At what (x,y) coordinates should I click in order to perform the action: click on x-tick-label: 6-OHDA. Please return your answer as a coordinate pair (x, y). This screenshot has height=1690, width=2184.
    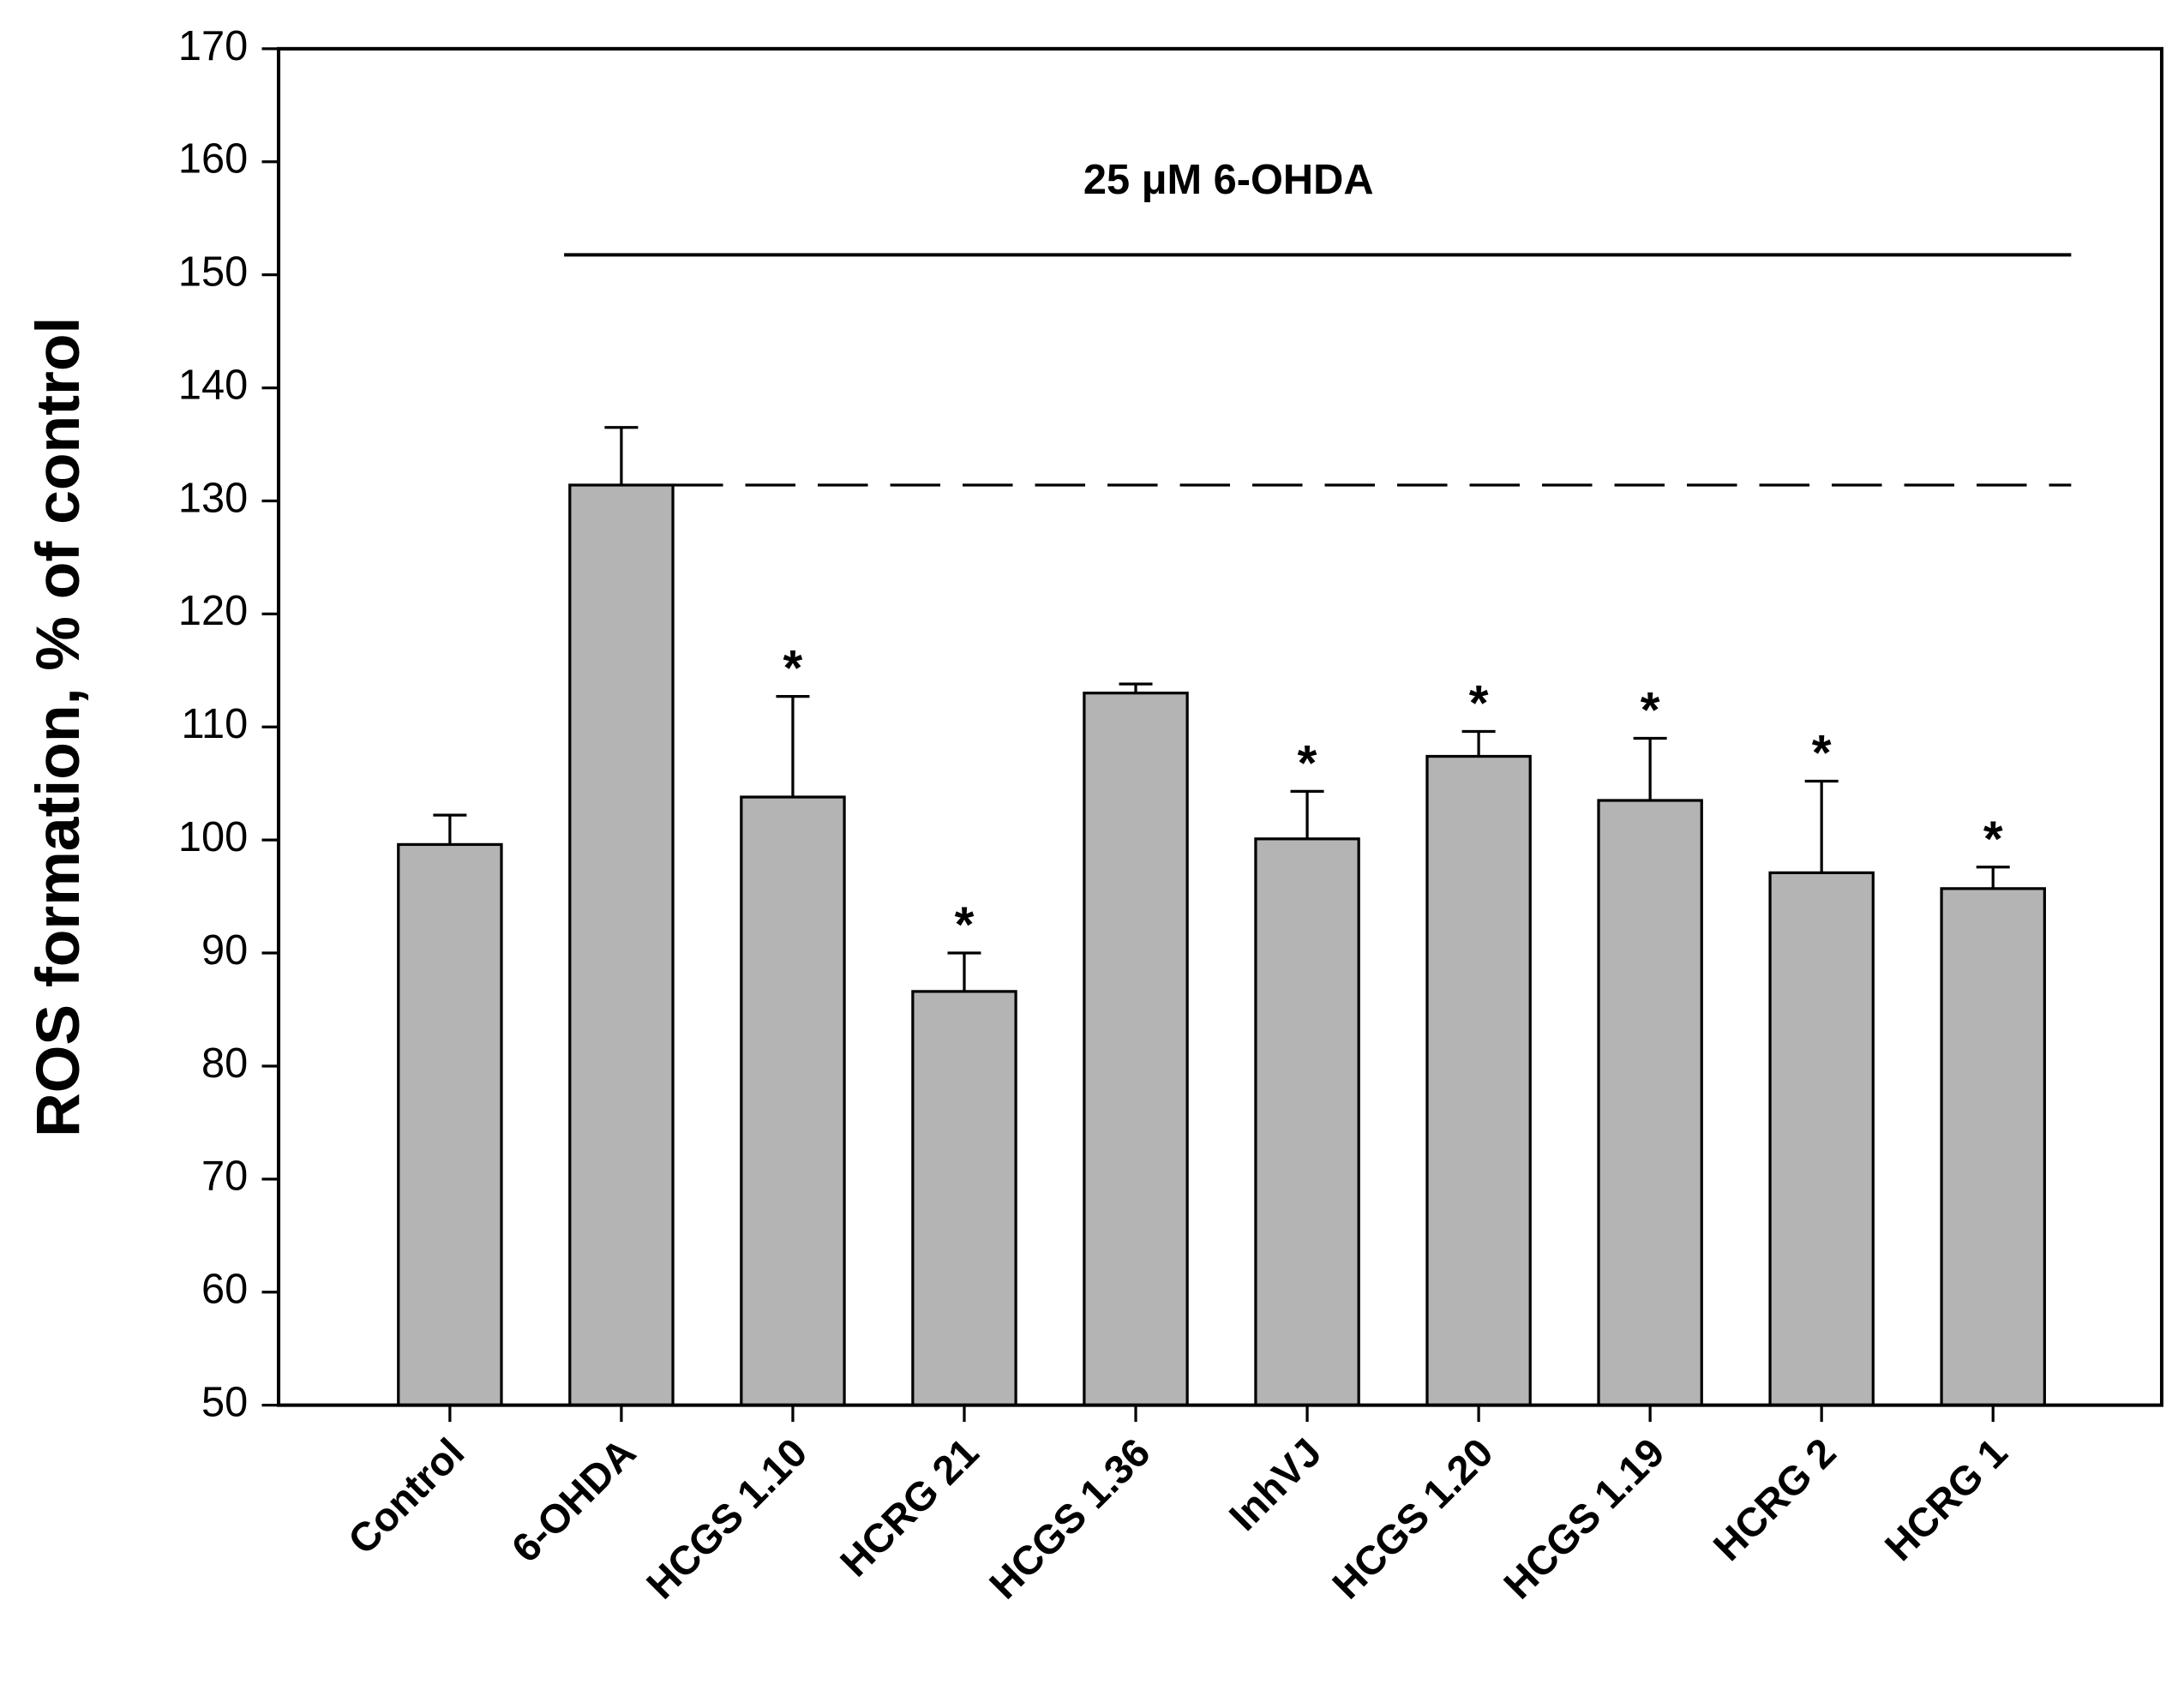
    Looking at the image, I should click on (573, 1500).